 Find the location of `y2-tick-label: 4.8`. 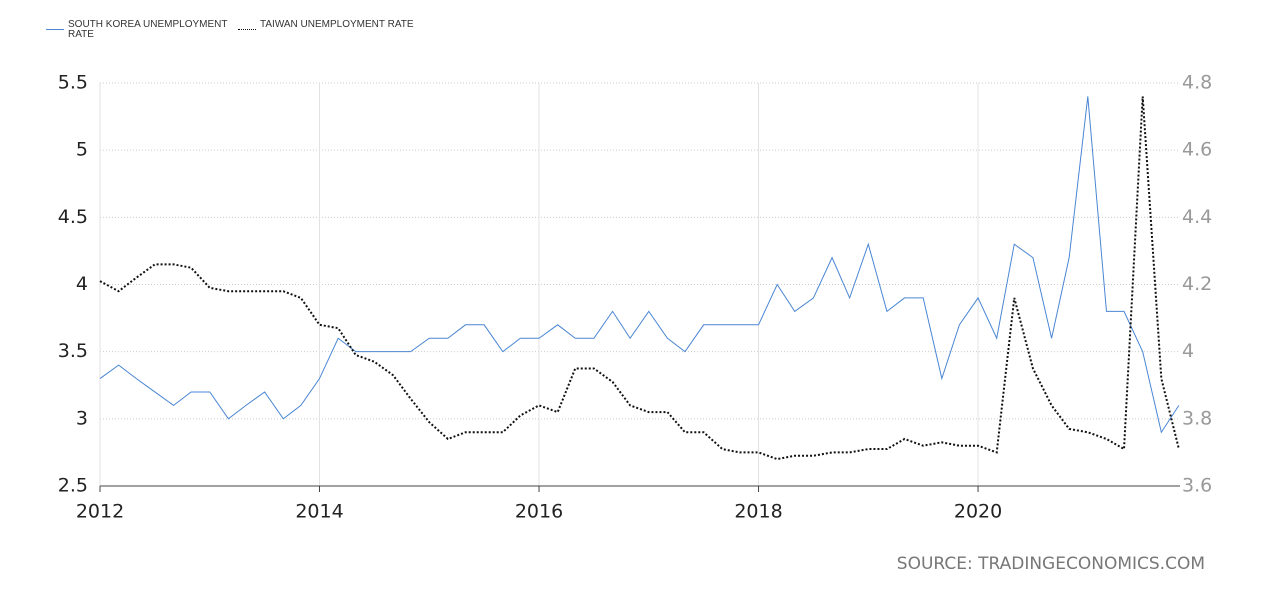

y2-tick-label: 4.8 is located at coordinates (1197, 83).